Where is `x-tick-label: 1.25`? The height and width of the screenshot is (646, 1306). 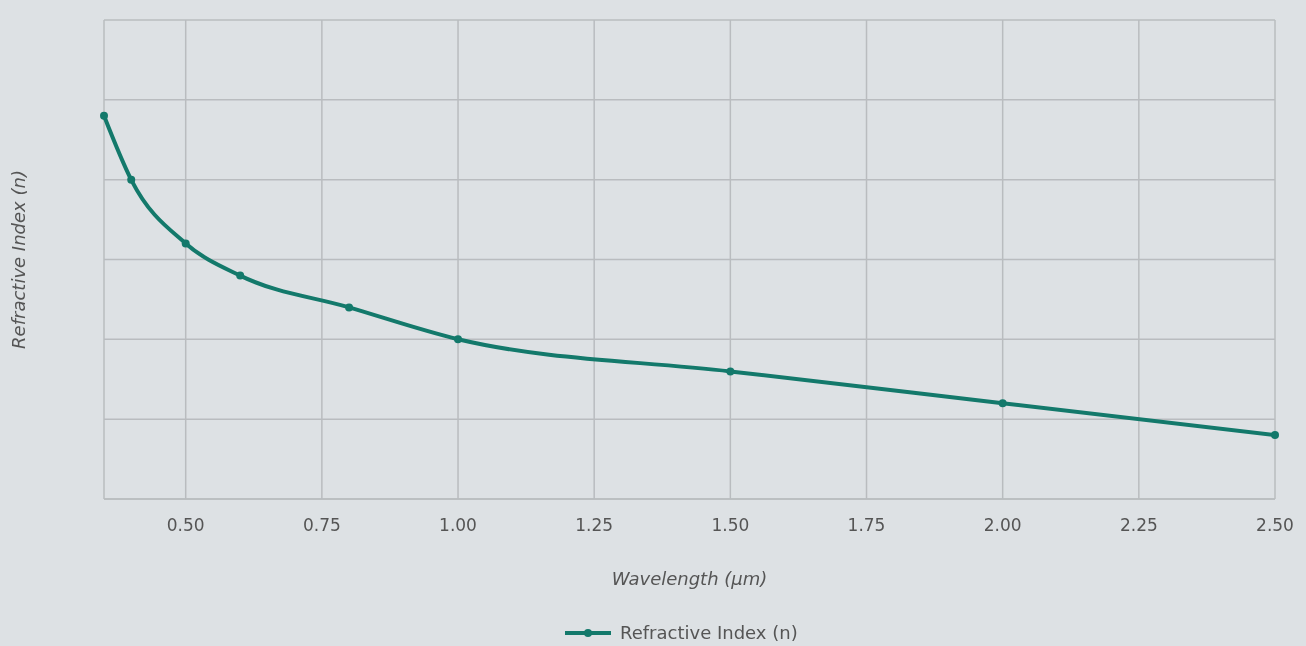
x-tick-label: 1.25 is located at coordinates (594, 525).